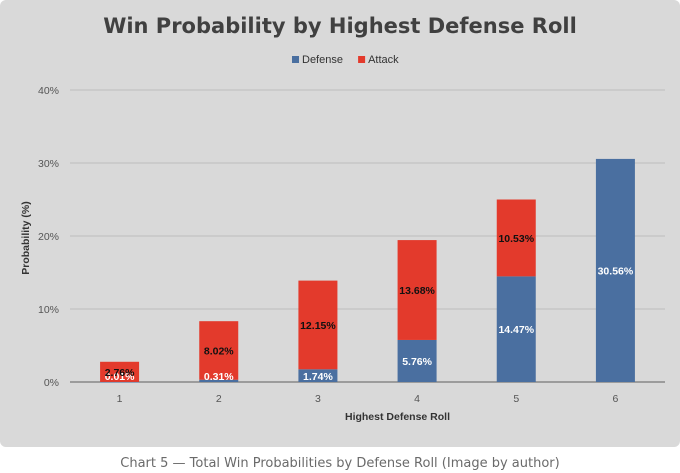 This screenshot has height=473, width=680. I want to click on x-tick-label: 6, so click(615, 399).